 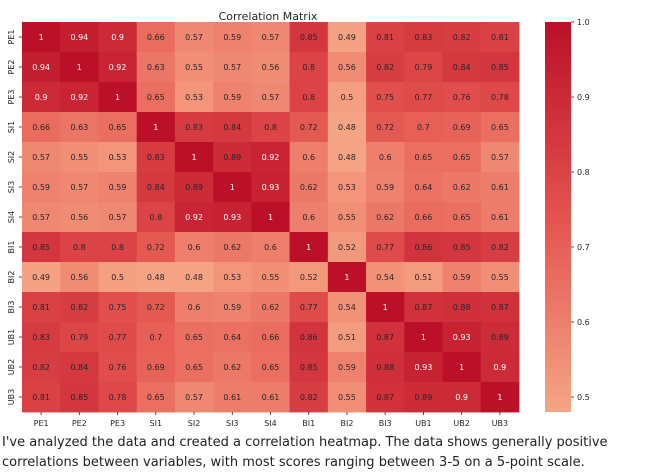 What do you see at coordinates (11, 307) in the screenshot?
I see `y-tick-label: BI3` at bounding box center [11, 307].